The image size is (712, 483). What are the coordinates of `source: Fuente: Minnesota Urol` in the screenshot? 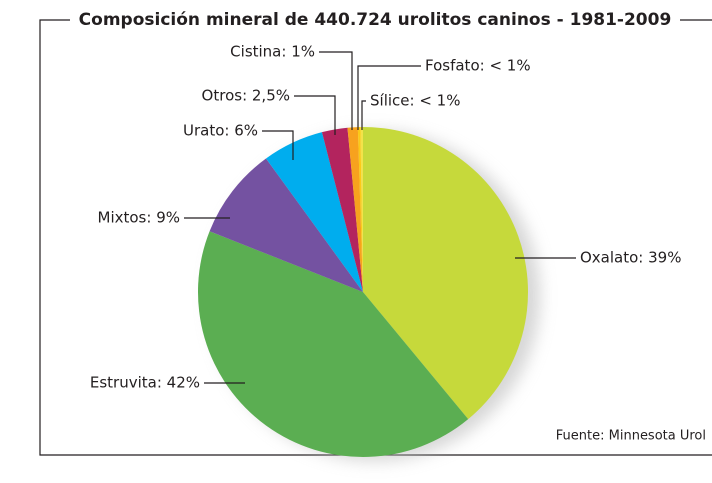 It's located at (631, 436).